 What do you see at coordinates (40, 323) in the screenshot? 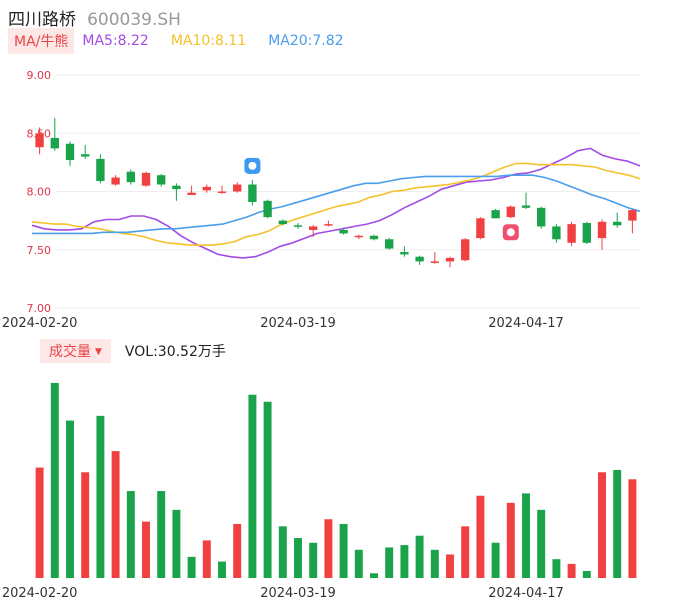
I see `x-tick-label: 2024-02-20` at bounding box center [40, 323].